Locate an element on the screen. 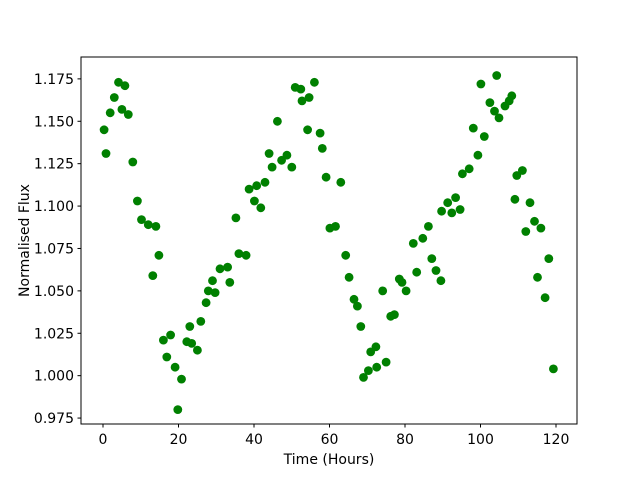 Image resolution: width=640 pixels, height=480 pixels. y-tick-label: 1.125 is located at coordinates (54, 165).